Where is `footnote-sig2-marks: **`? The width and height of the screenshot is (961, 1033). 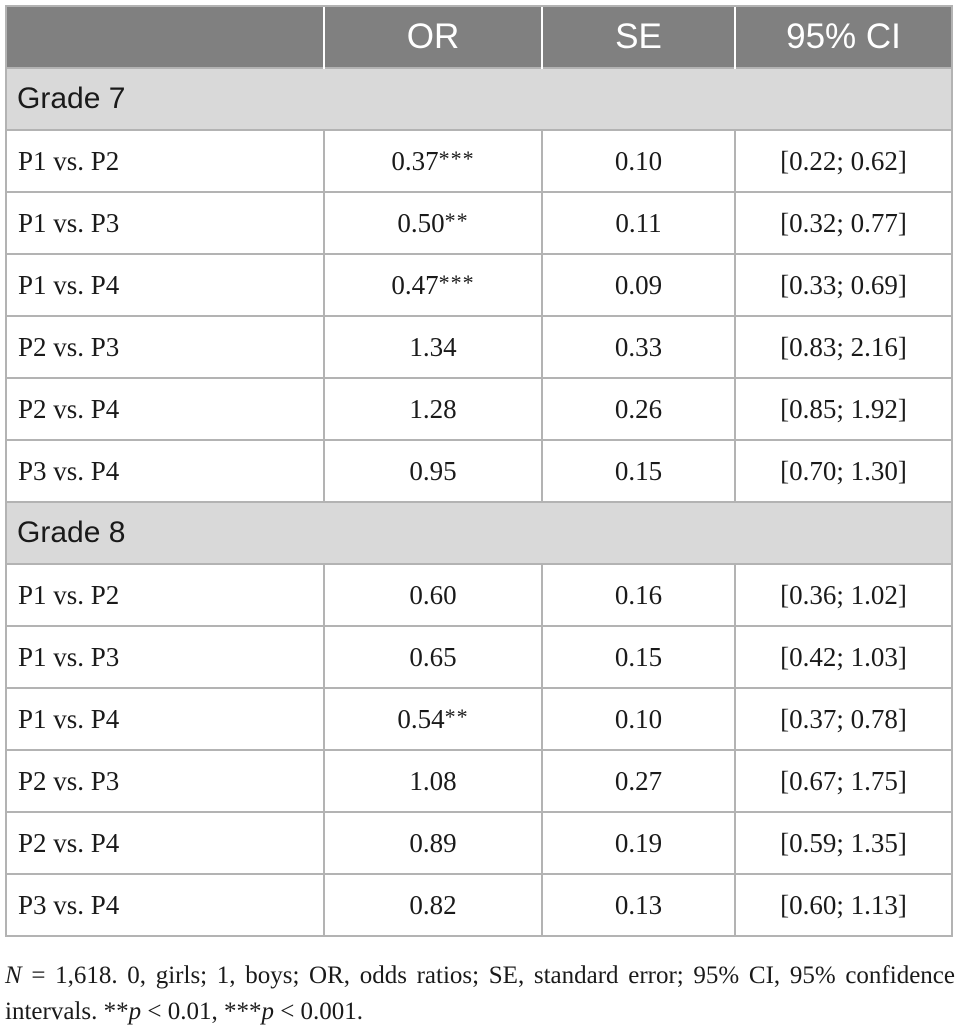 footnote-sig2-marks: ** is located at coordinates (116, 1011).